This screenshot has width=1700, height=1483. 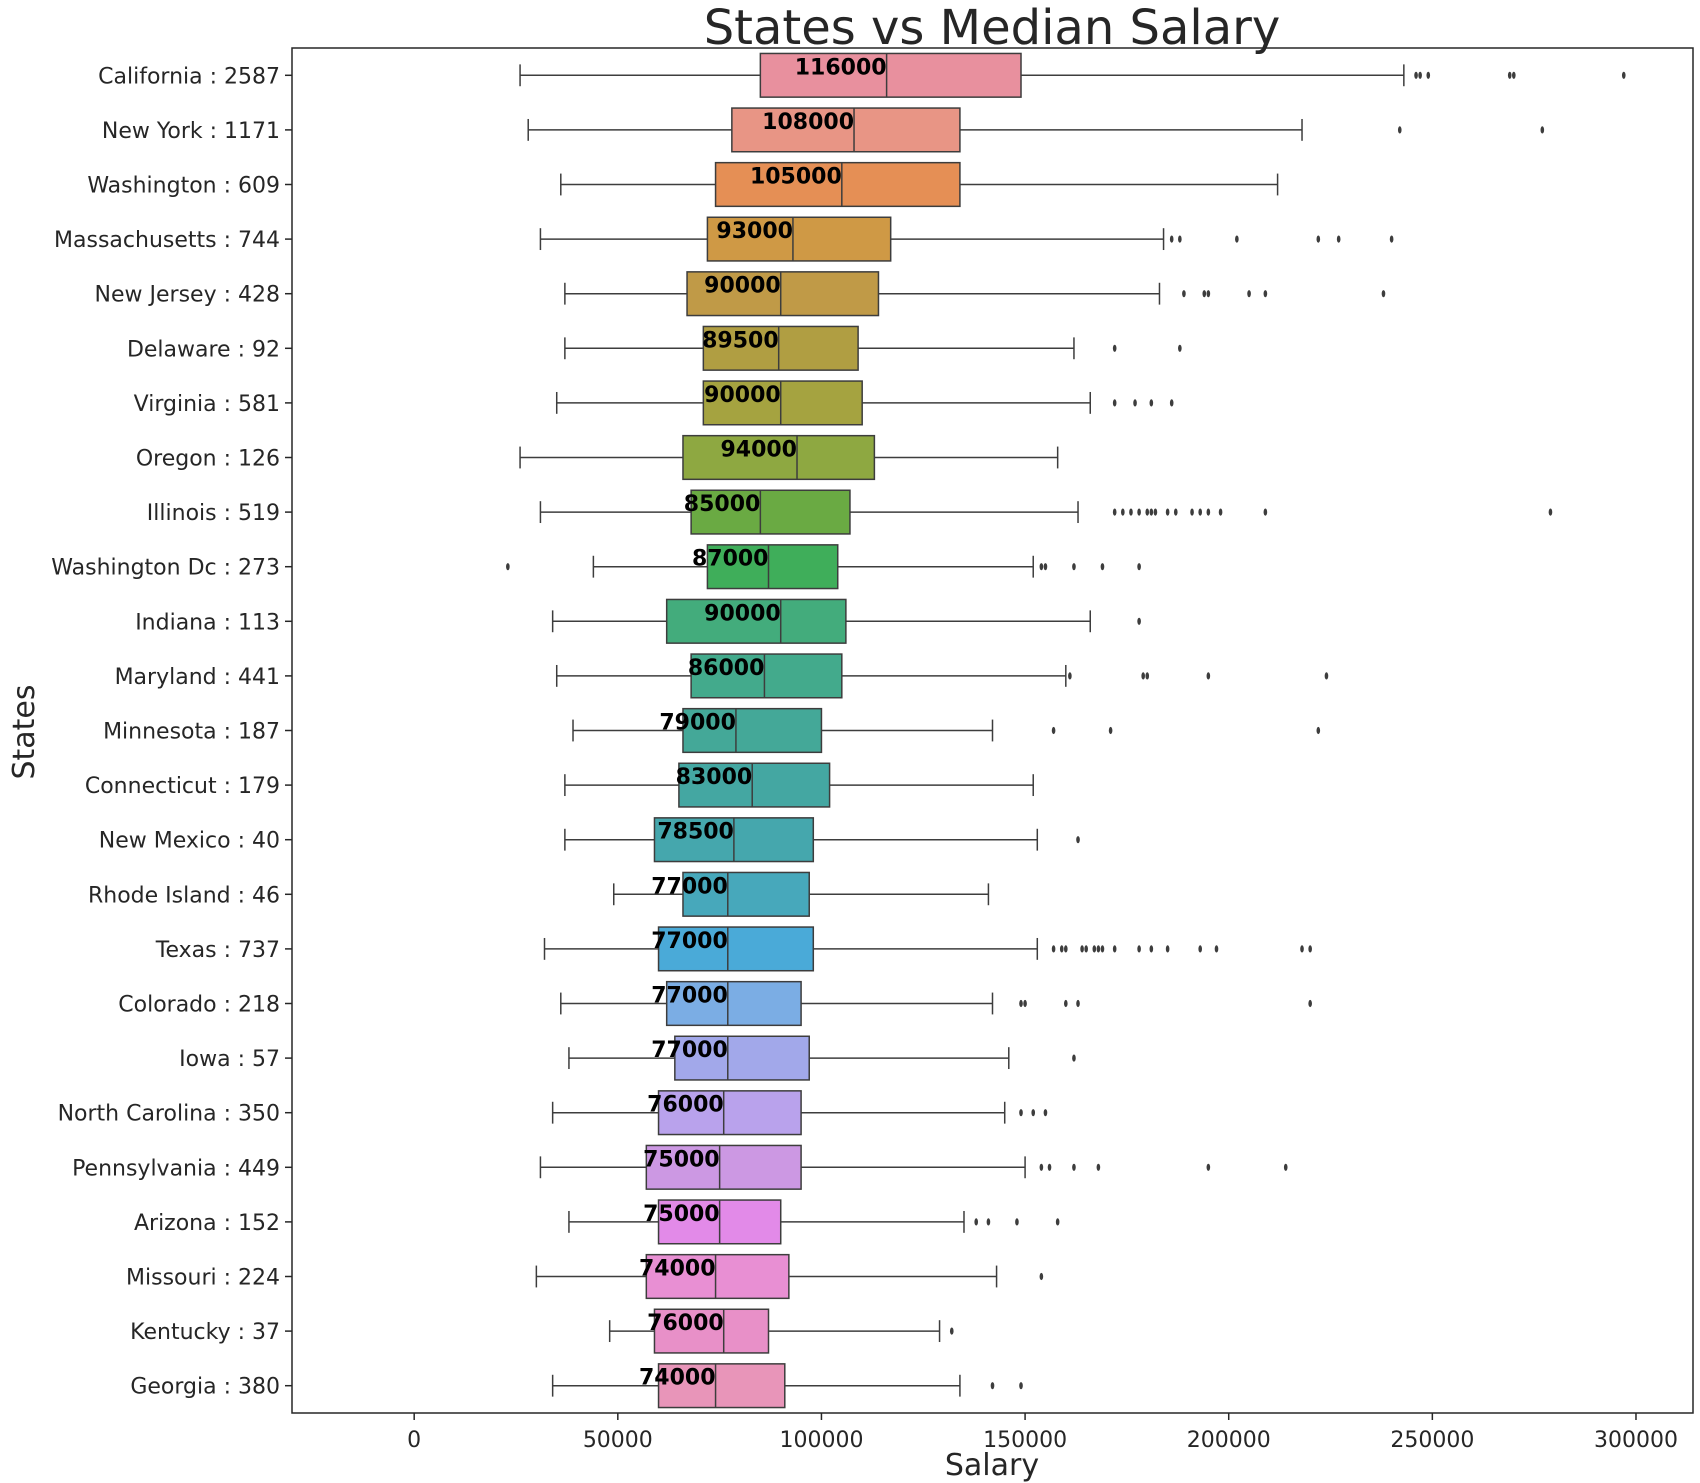 What do you see at coordinates (1036, 130) in the screenshot?
I see `box-group: 108000` at bounding box center [1036, 130].